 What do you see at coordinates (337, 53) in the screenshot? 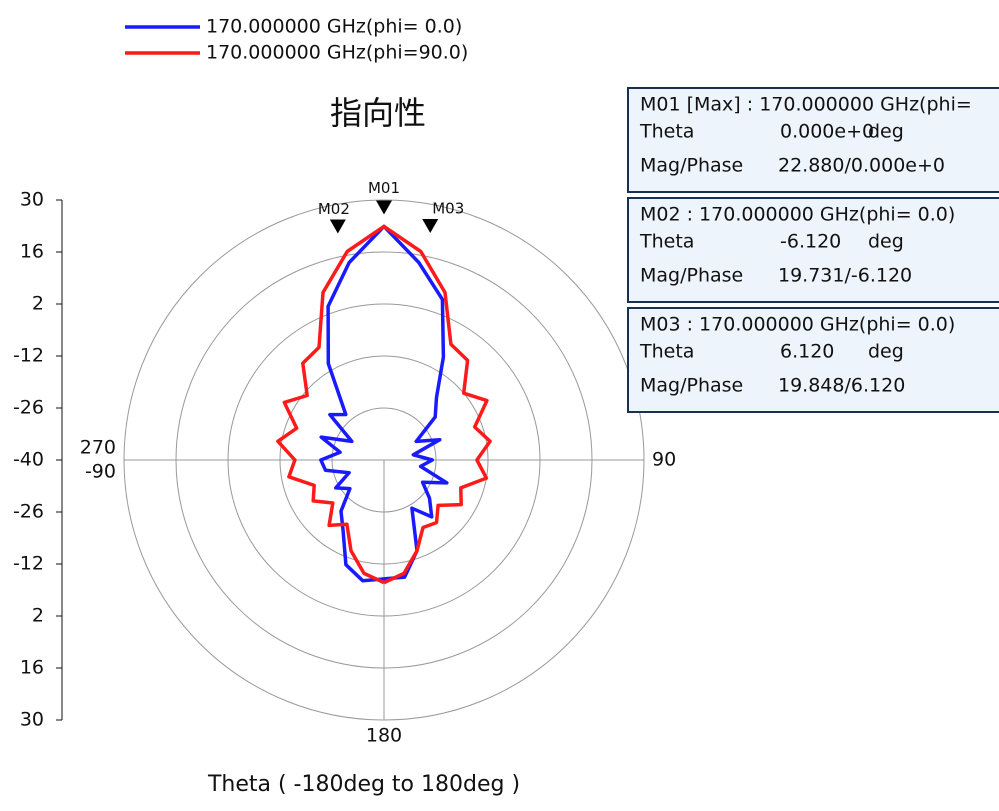
I see `legend-label: 170.000000 GHz(phi=90.0)` at bounding box center [337, 53].